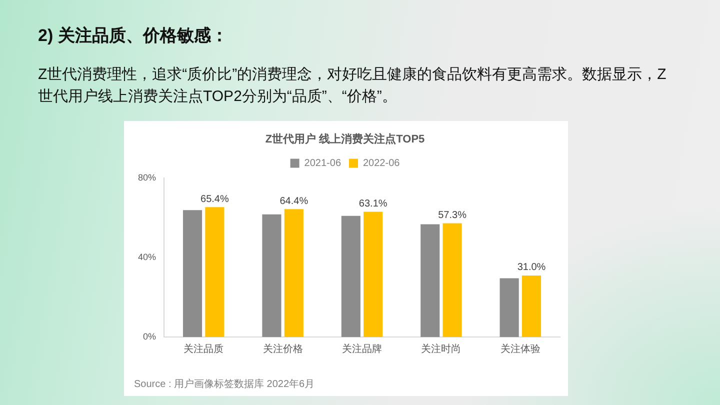 This screenshot has width=720, height=405. I want to click on y-tick-label: 40%, so click(147, 257).